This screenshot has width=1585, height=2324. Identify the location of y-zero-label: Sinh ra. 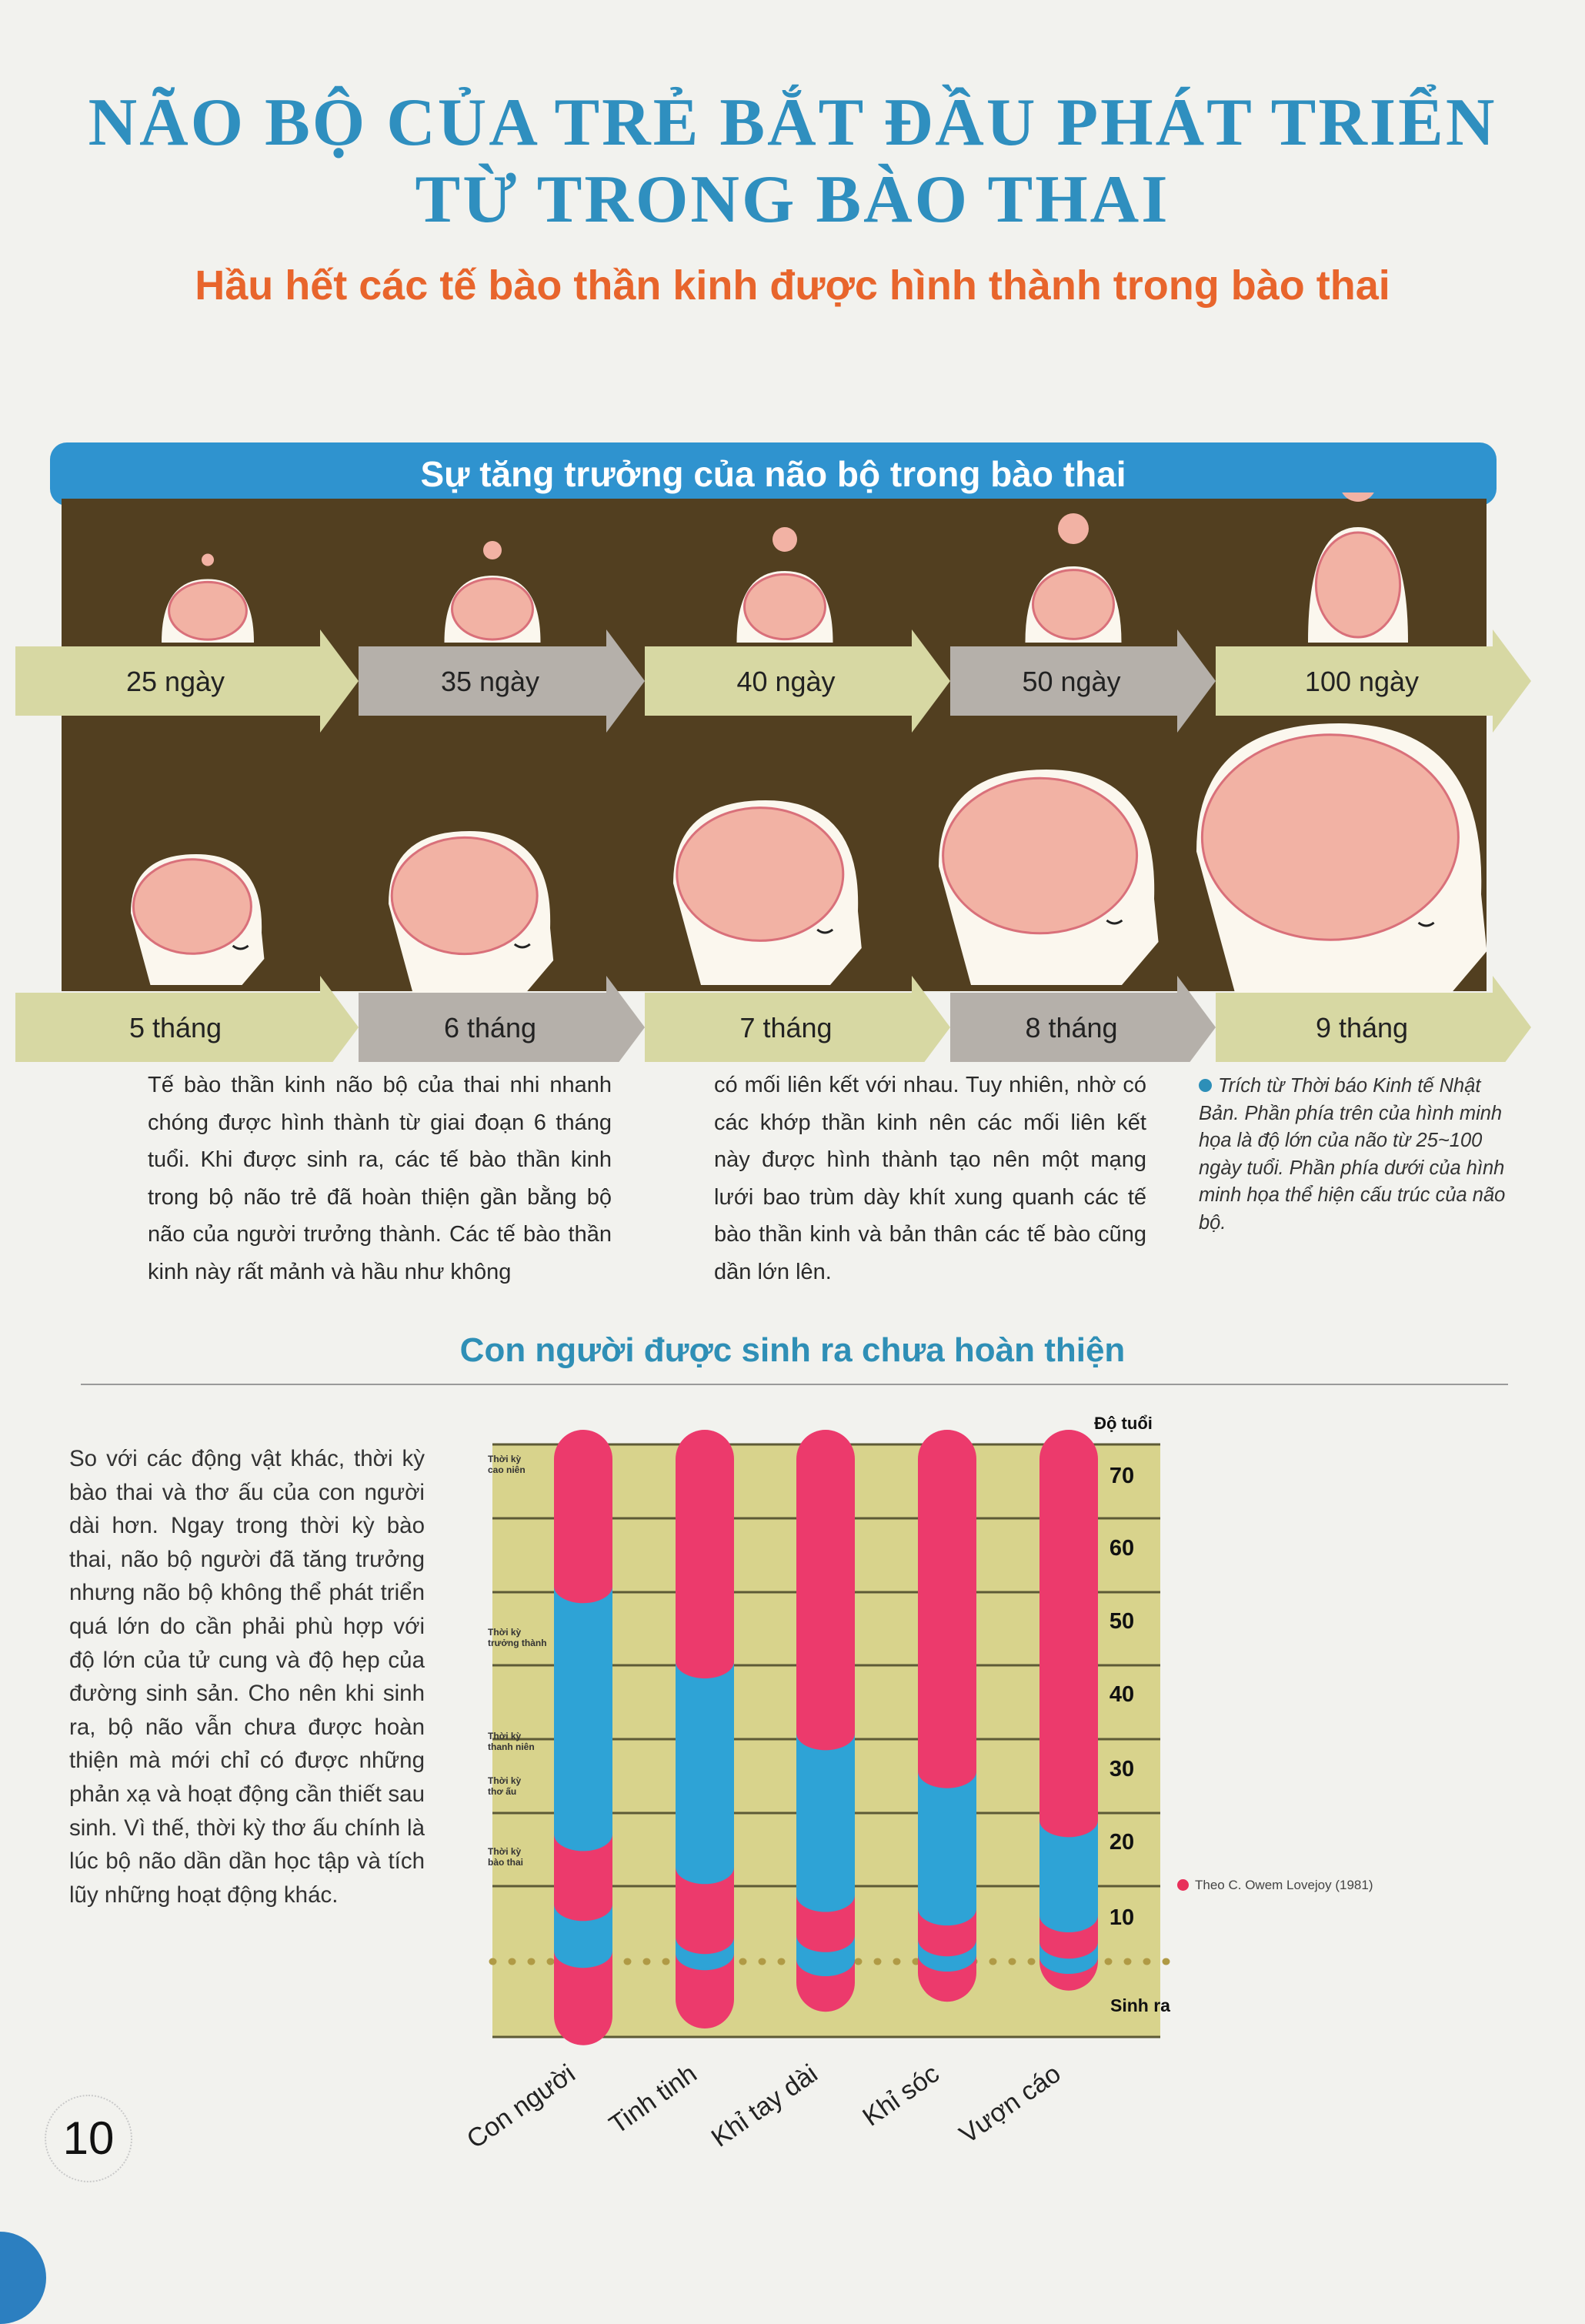
(1140, 2005).